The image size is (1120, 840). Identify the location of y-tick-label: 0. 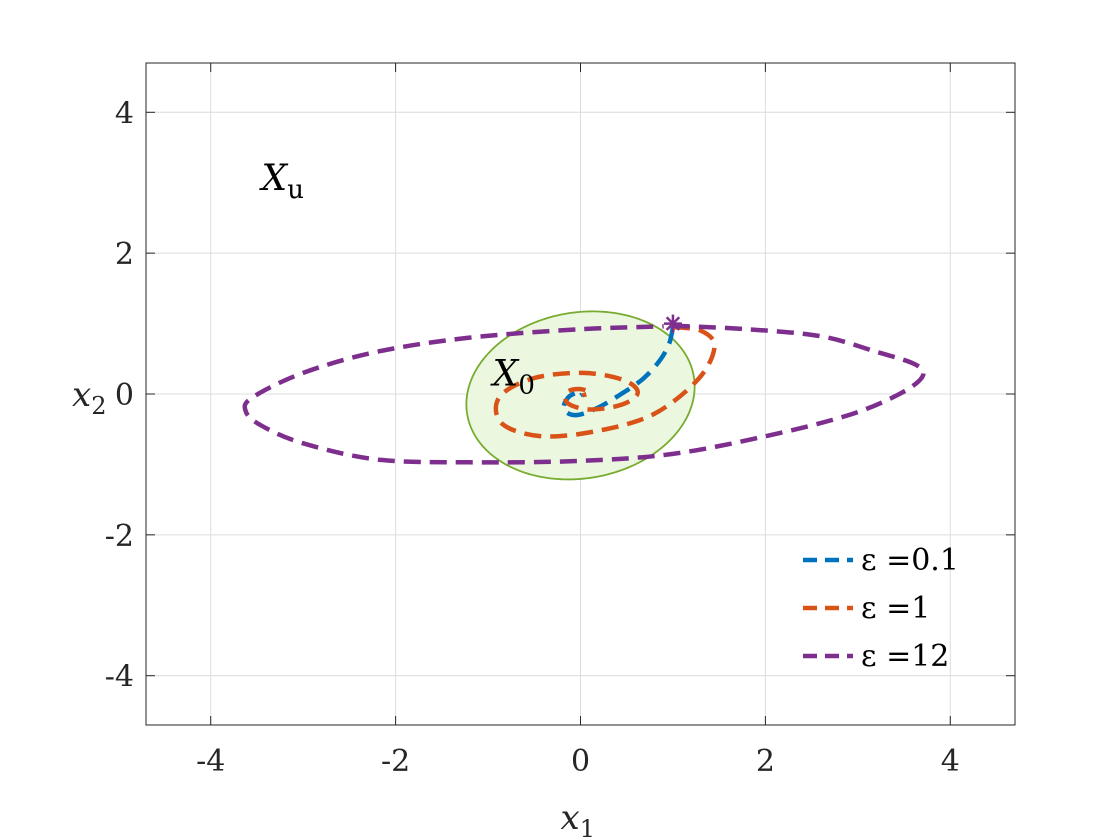
(124, 395).